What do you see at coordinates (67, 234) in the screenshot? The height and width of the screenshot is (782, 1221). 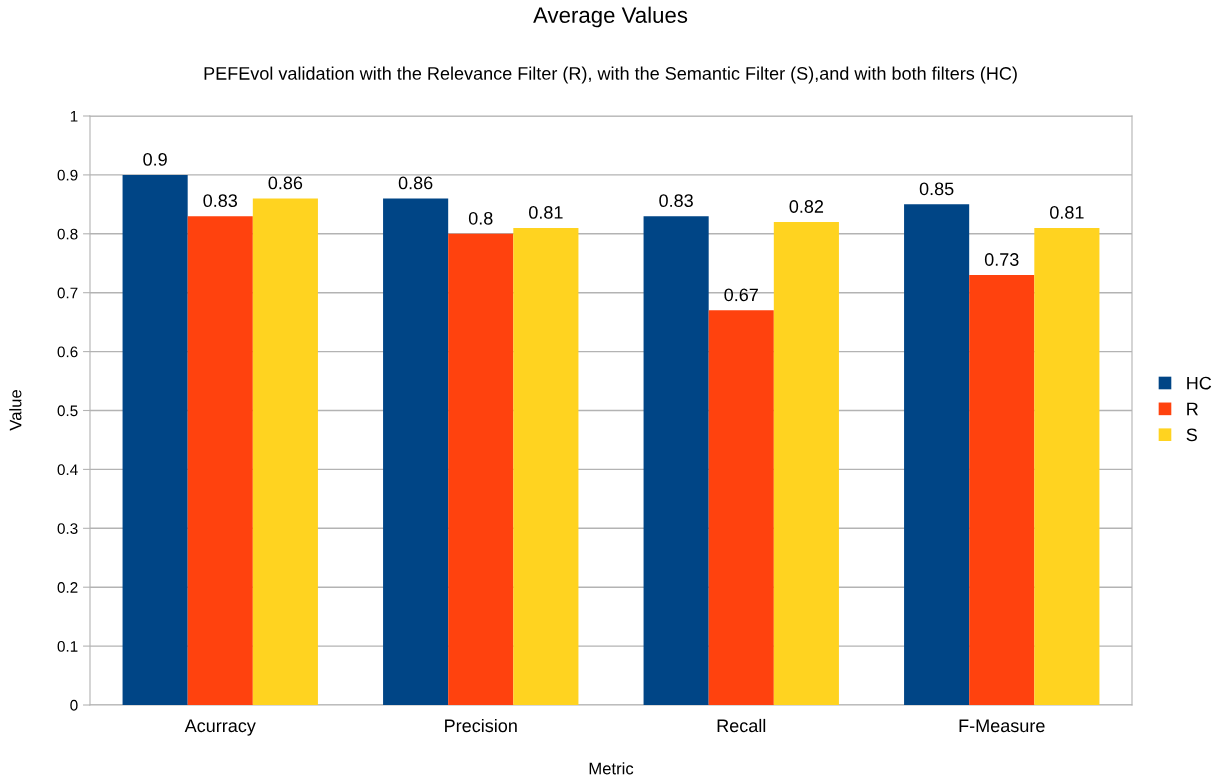 I see `y-tick-label: 0.8` at bounding box center [67, 234].